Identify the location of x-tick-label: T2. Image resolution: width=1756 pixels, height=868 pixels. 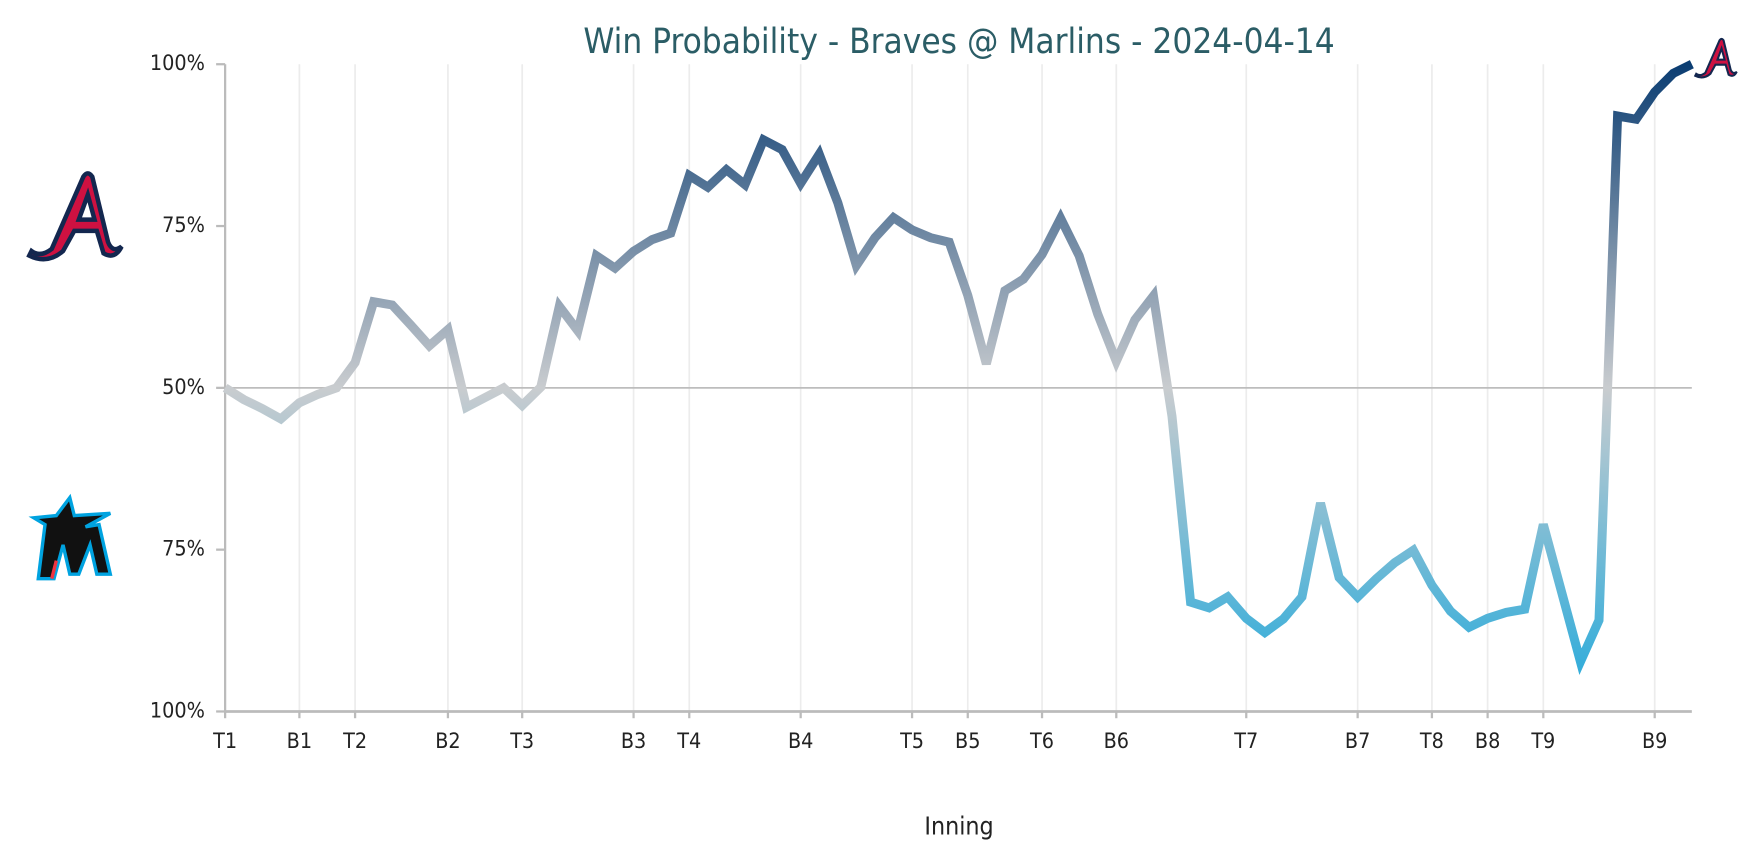
(354, 741).